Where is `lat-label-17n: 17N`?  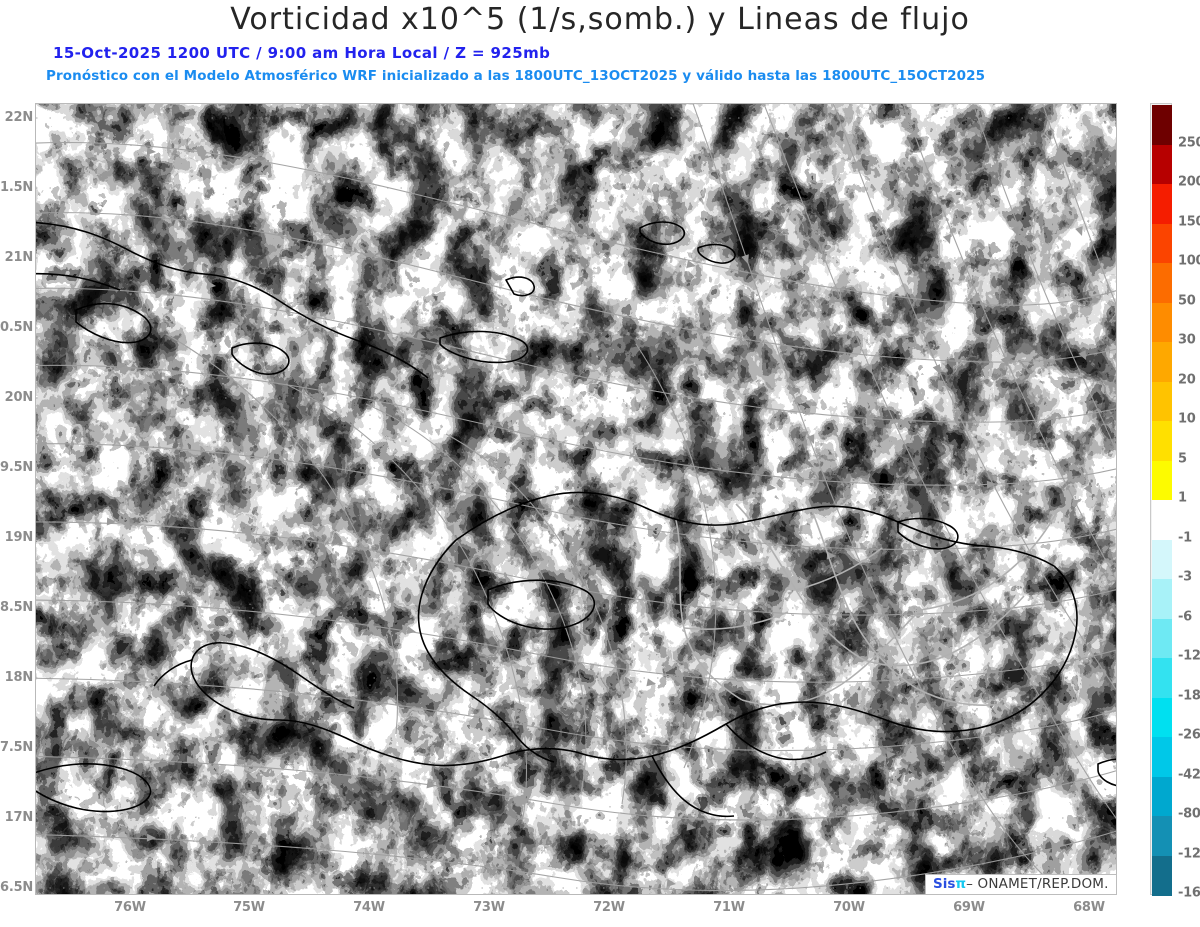 lat-label-17n: 17N is located at coordinates (19, 817).